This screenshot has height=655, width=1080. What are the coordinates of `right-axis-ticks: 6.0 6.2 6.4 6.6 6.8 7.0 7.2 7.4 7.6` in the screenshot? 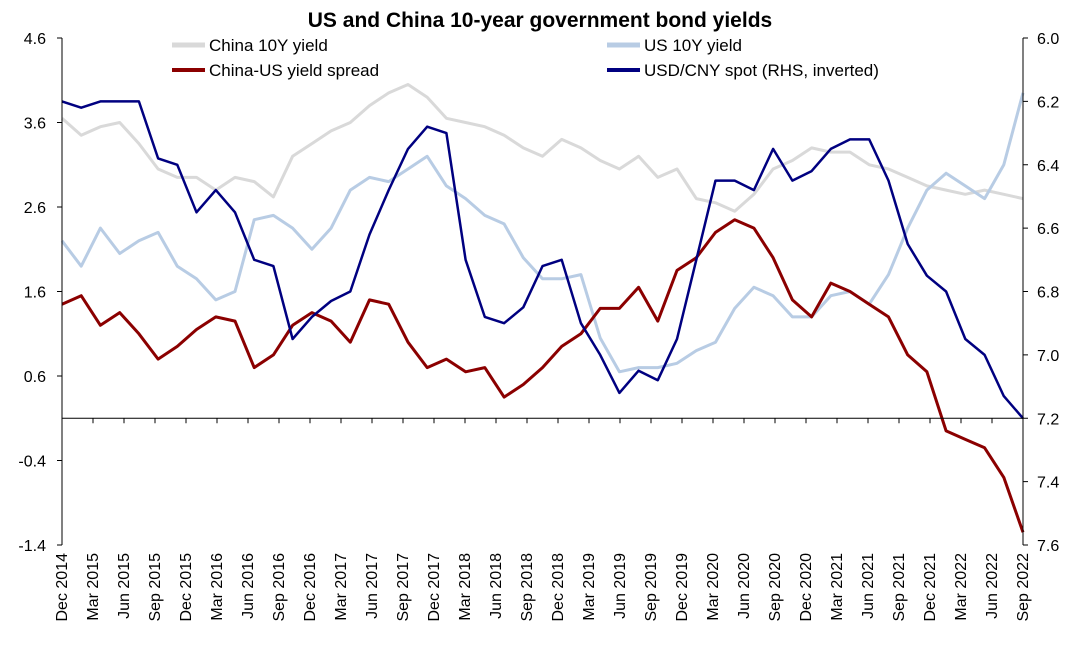 It's located at (1041, 293).